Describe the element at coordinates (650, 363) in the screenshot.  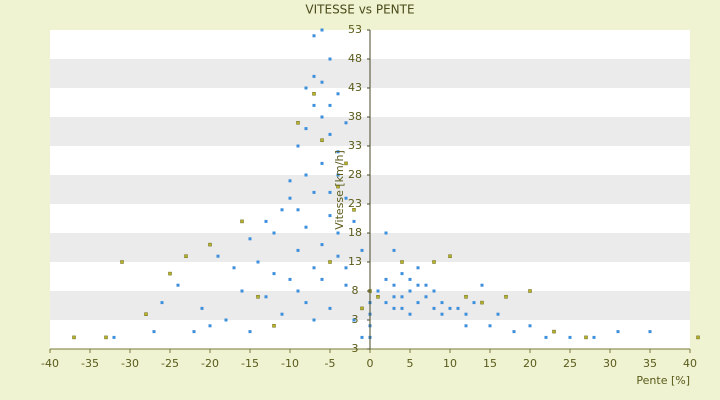
I see `x-tick-label: 35` at that location.